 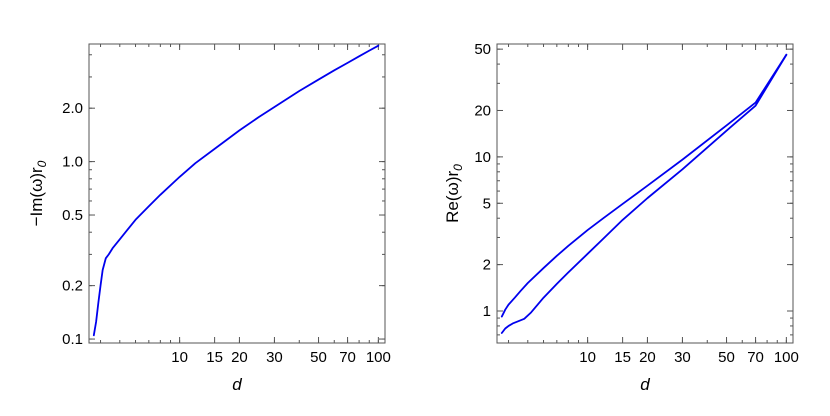 What do you see at coordinates (482, 110) in the screenshot?
I see `y-tick-label: 20` at bounding box center [482, 110].